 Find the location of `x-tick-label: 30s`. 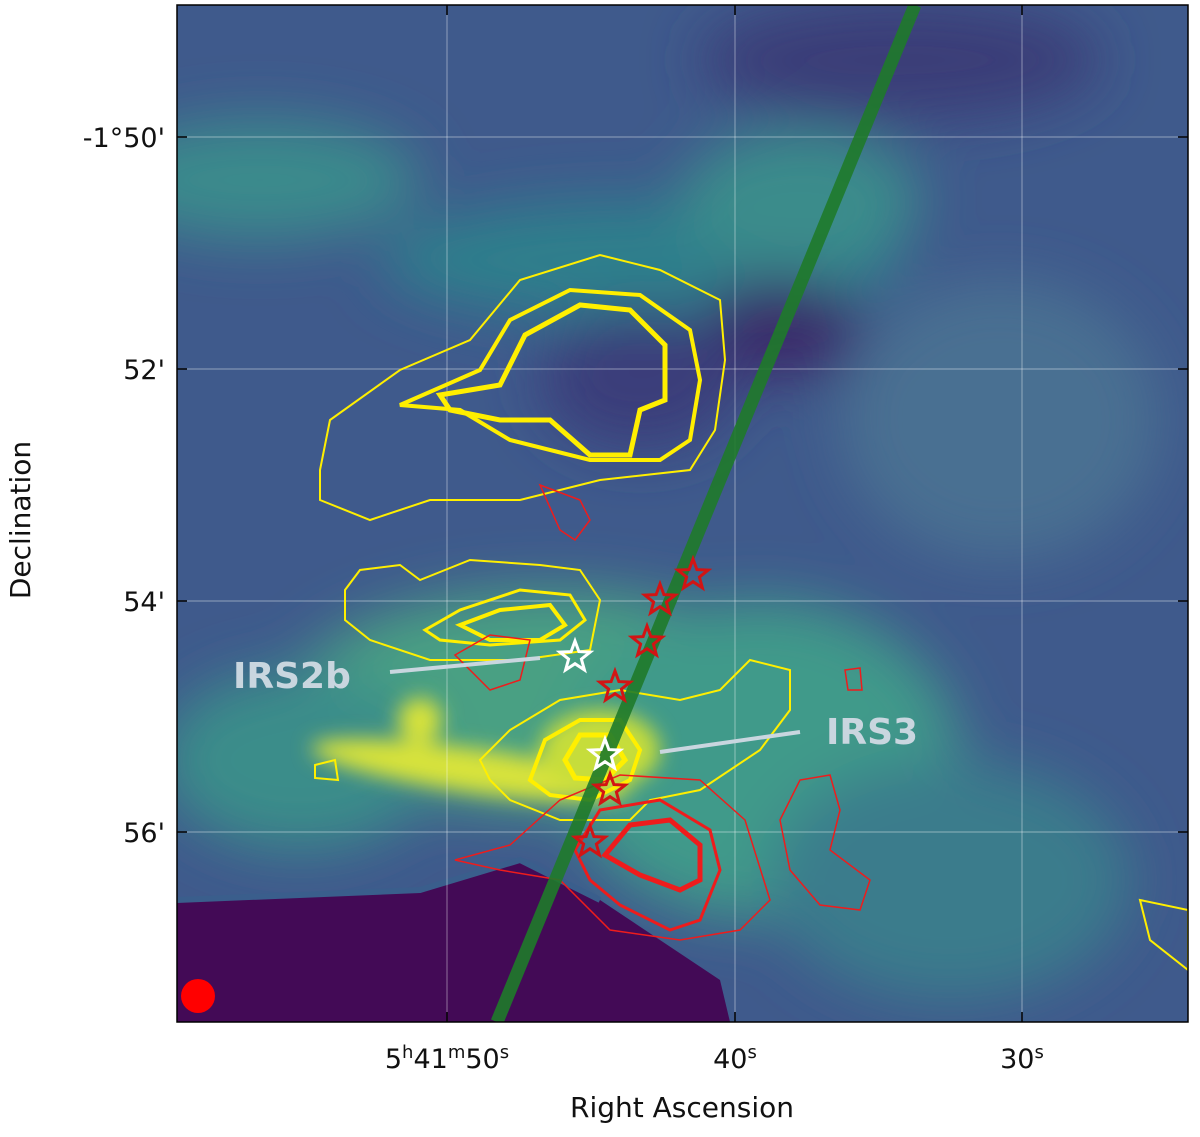

x-tick-label: 30s is located at coordinates (1022, 1058).